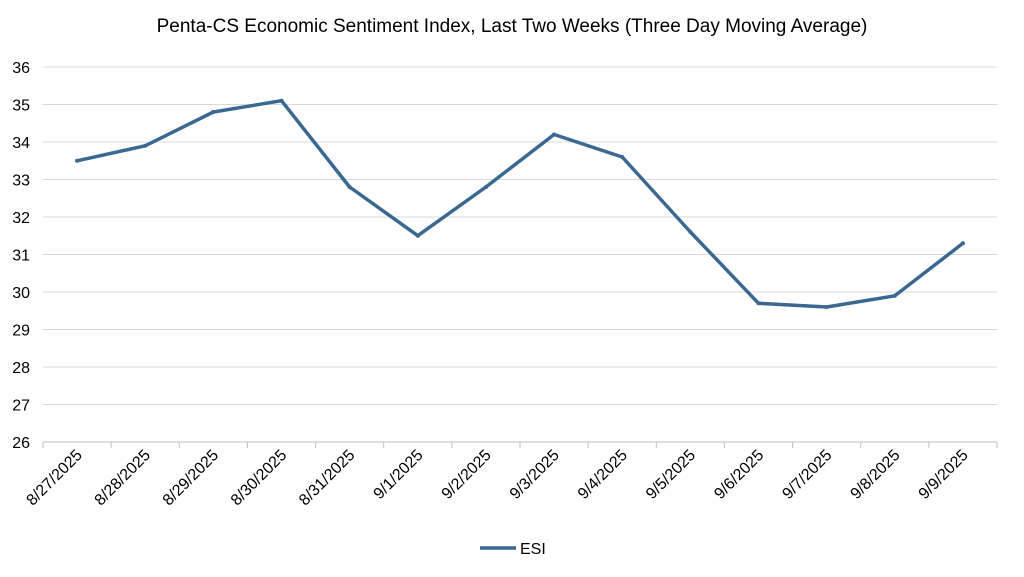 The width and height of the screenshot is (1024, 577). What do you see at coordinates (520, 445) in the screenshot?
I see `x-tick-marks` at bounding box center [520, 445].